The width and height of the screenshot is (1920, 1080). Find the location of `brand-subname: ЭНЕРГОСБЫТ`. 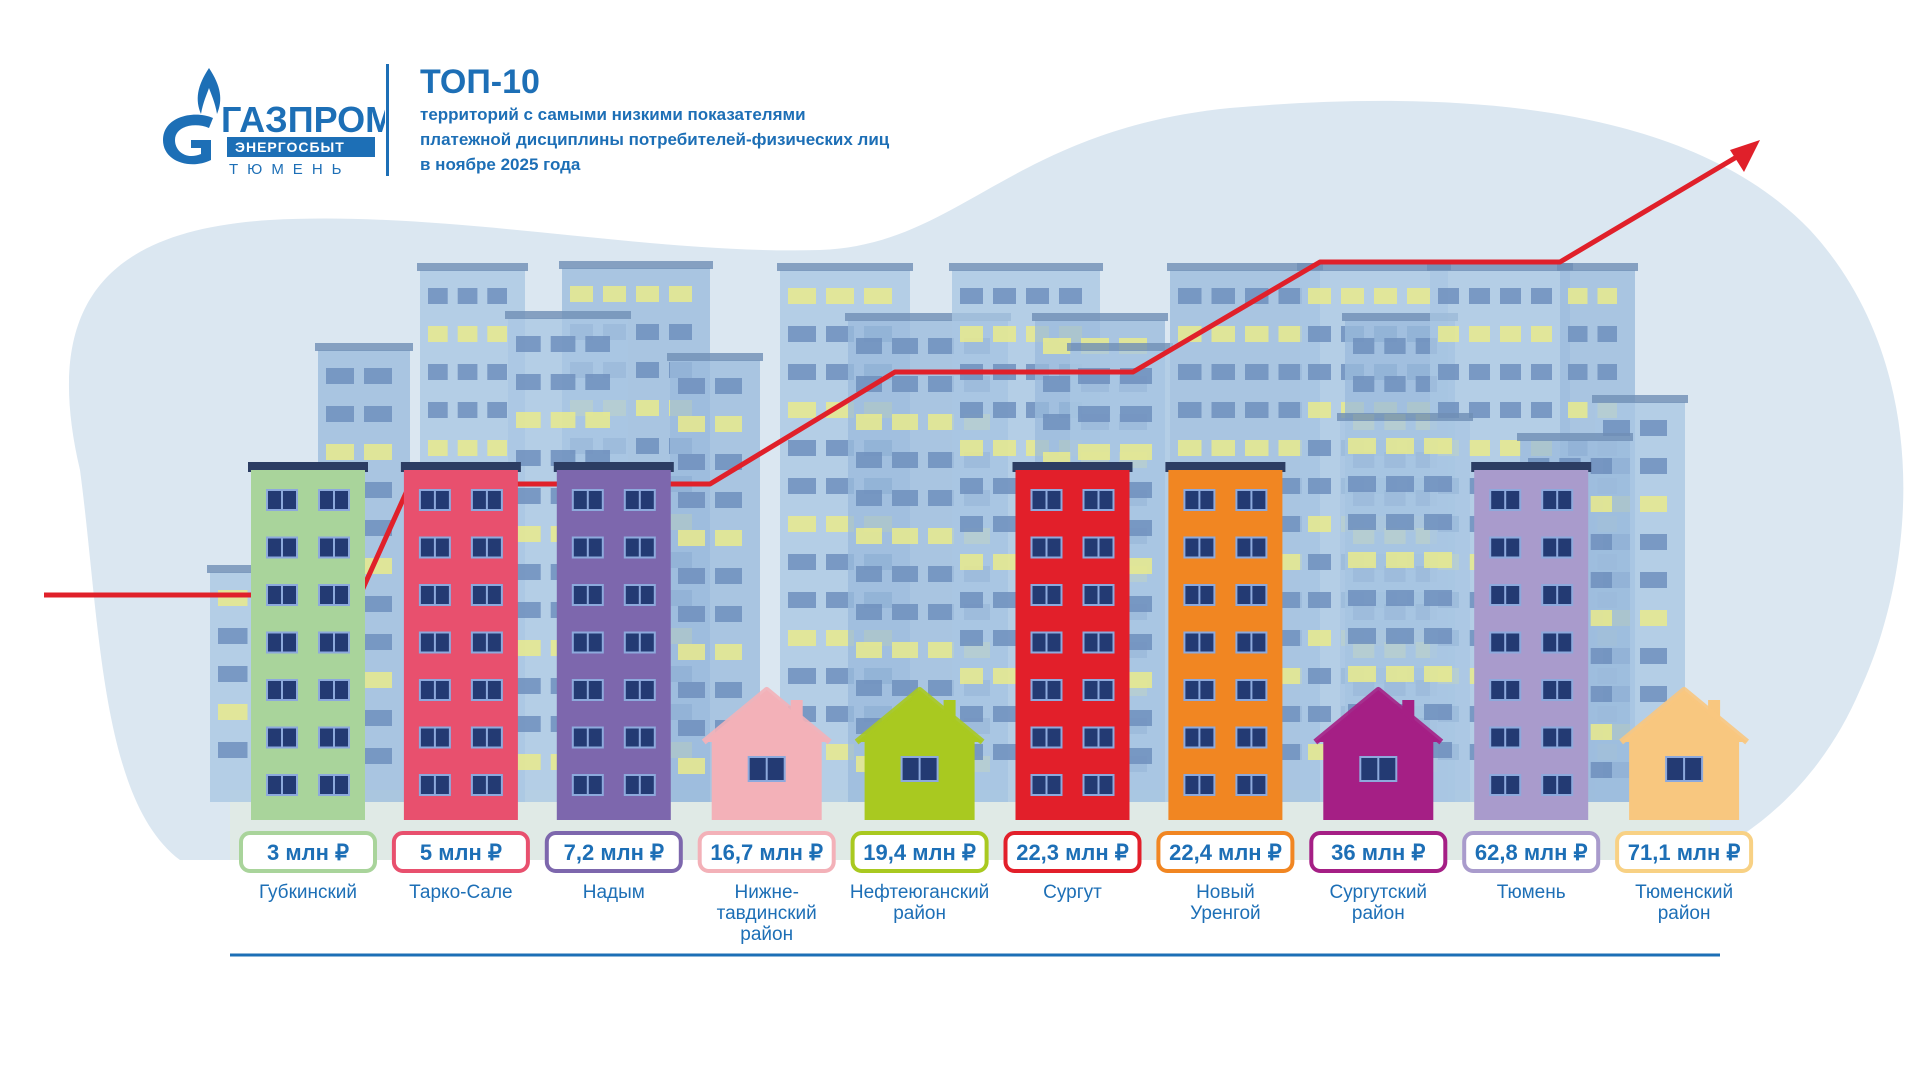

brand-subname: ЭНЕРГОСБЫТ is located at coordinates (290, 147).